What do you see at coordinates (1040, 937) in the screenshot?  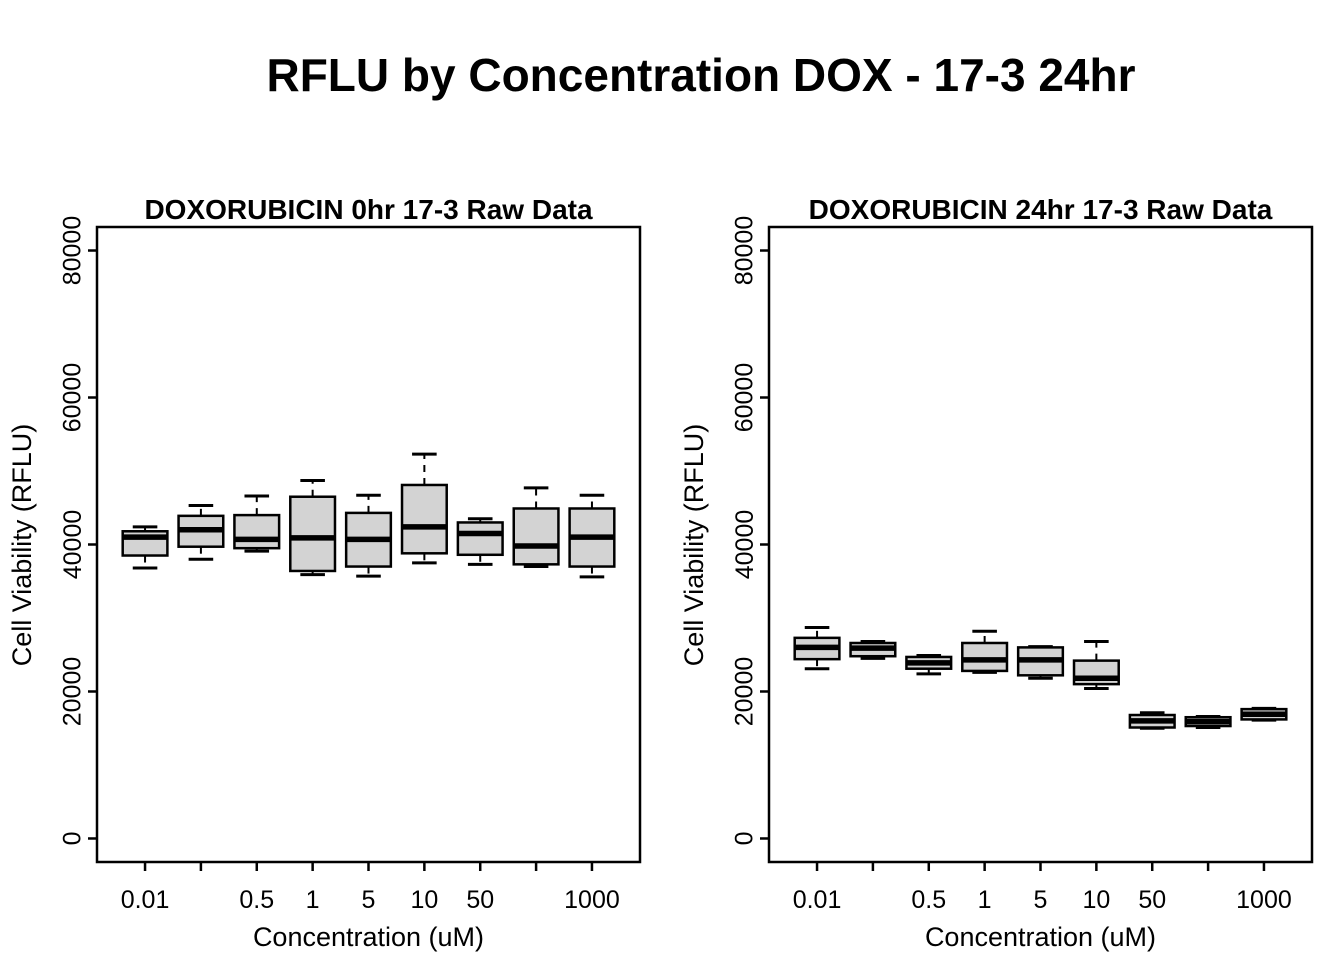 I see `x-axis-label-24hr: Concentration (uM)` at bounding box center [1040, 937].